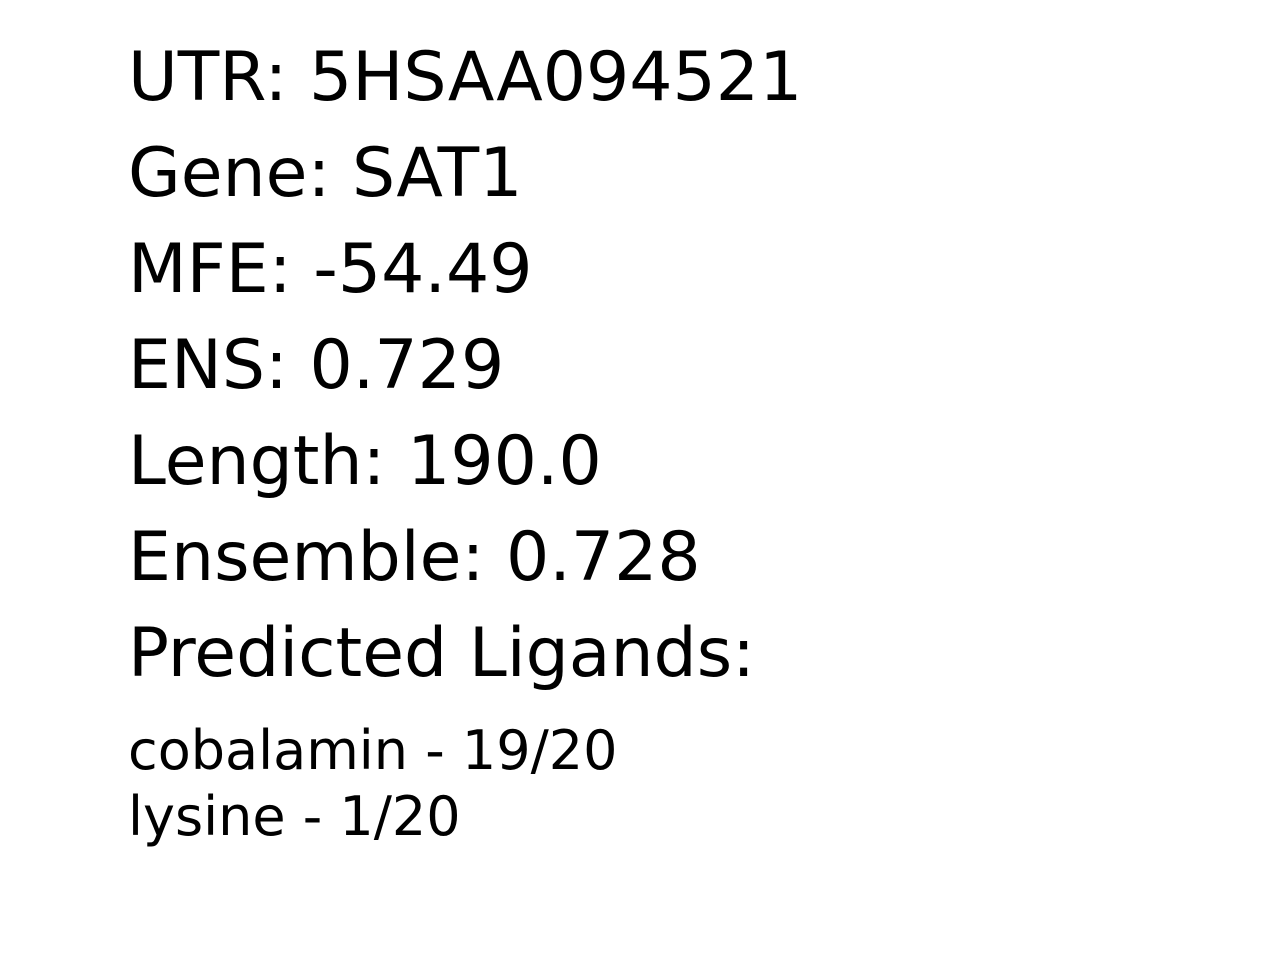 The height and width of the screenshot is (960, 1280). What do you see at coordinates (437, 173) in the screenshot?
I see `gene-value: SAT1` at bounding box center [437, 173].